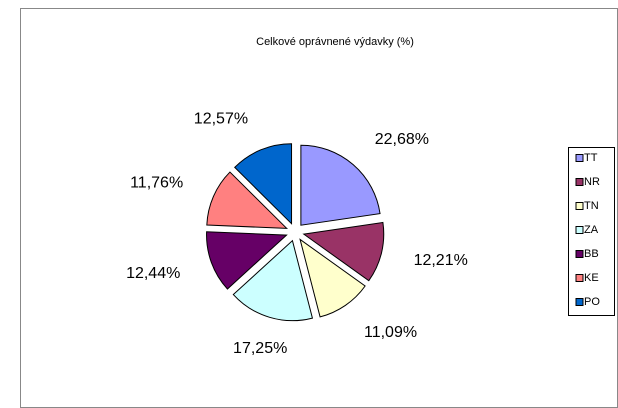 This screenshot has width=618, height=408. Describe the element at coordinates (592, 182) in the screenshot. I see `legend-label: NR` at that location.